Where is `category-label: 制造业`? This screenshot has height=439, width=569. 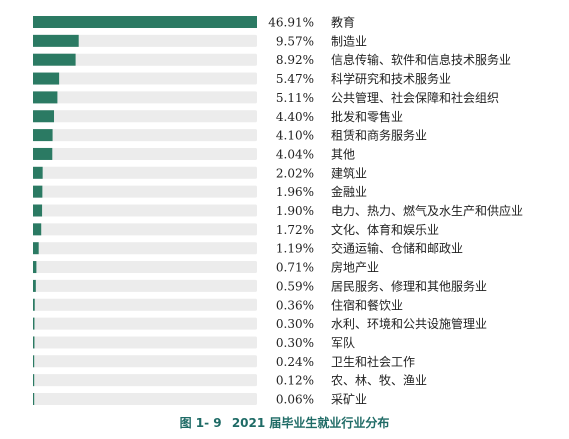 category-label: 制造业 is located at coordinates (349, 41).